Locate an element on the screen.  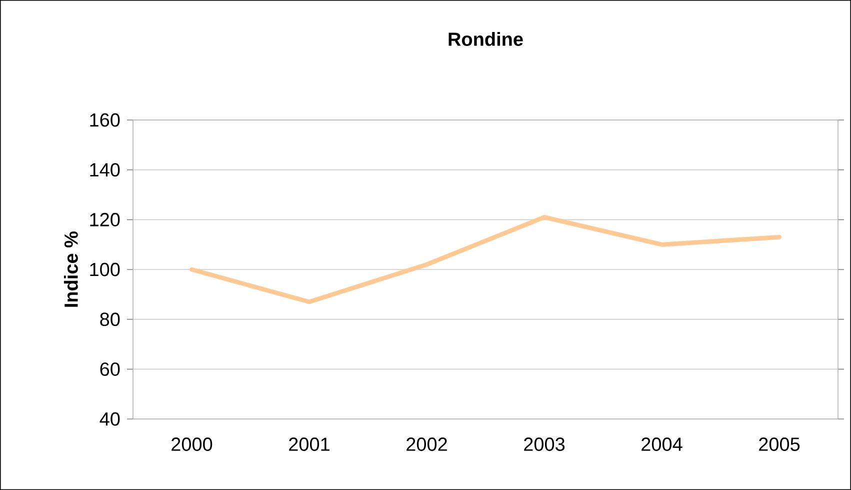
y-tick-label: 80 is located at coordinates (110, 319).